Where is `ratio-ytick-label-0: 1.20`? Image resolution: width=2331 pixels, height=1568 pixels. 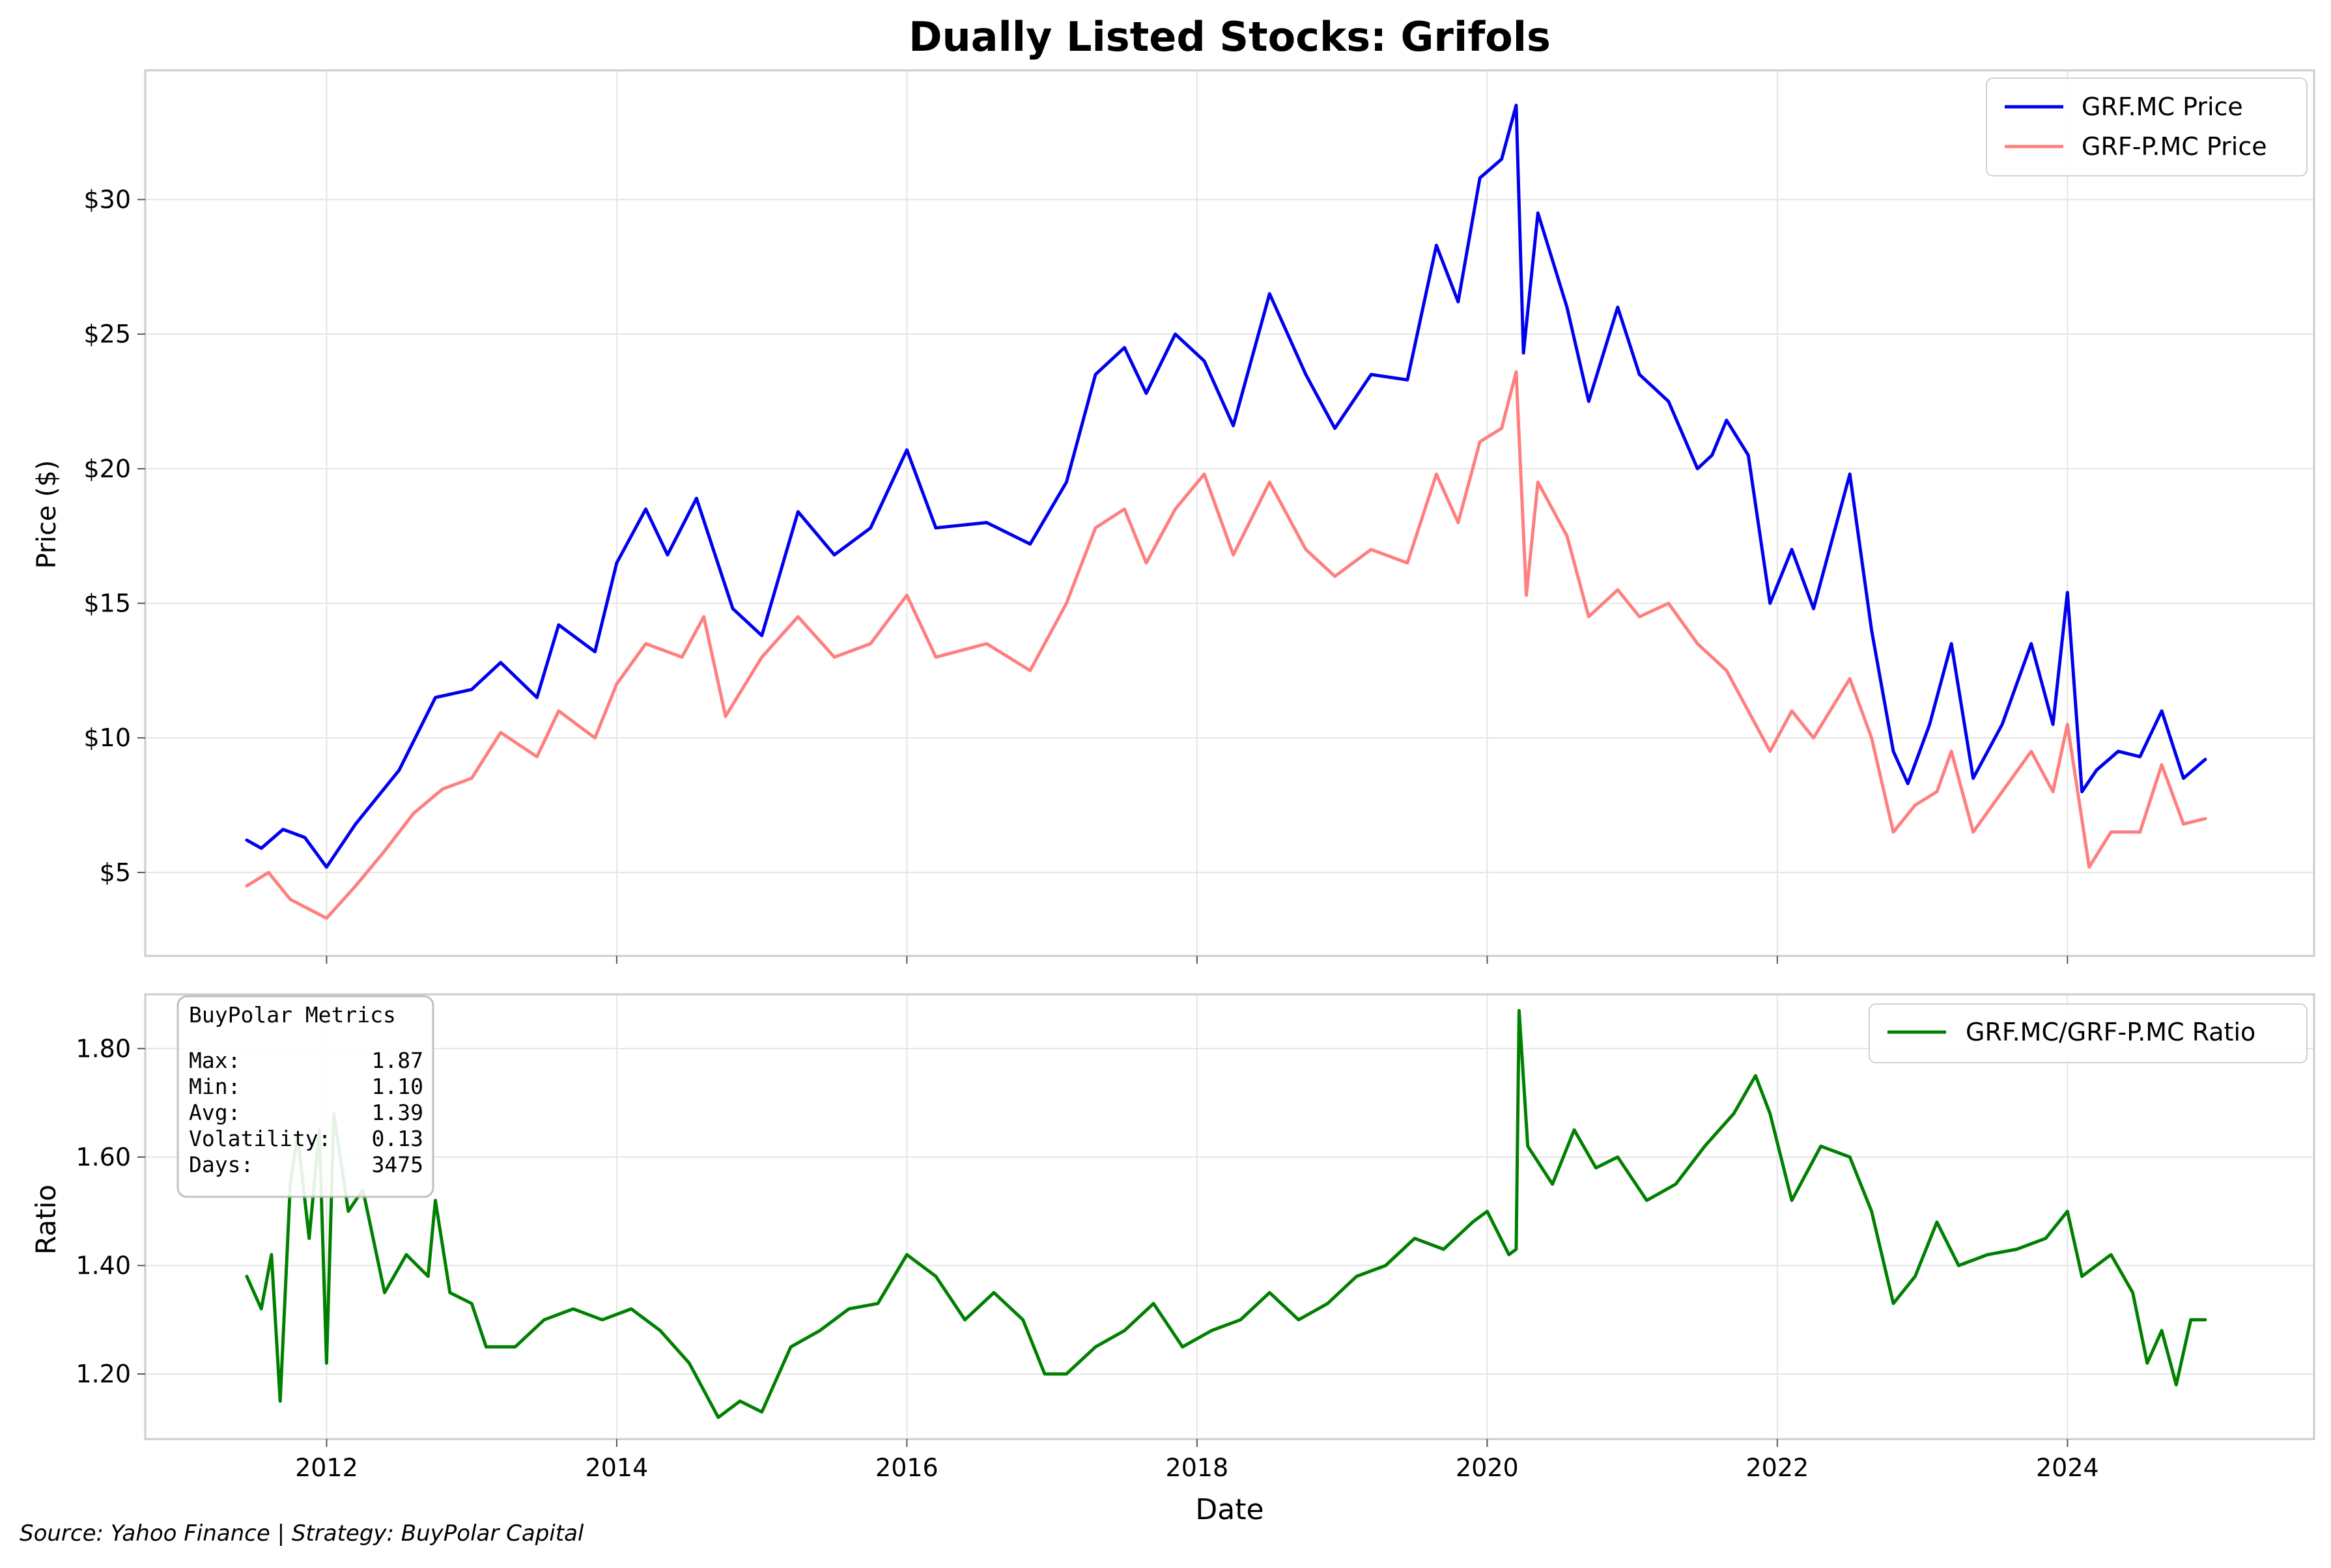 ratio-ytick-label-0: 1.20 is located at coordinates (103, 1374).